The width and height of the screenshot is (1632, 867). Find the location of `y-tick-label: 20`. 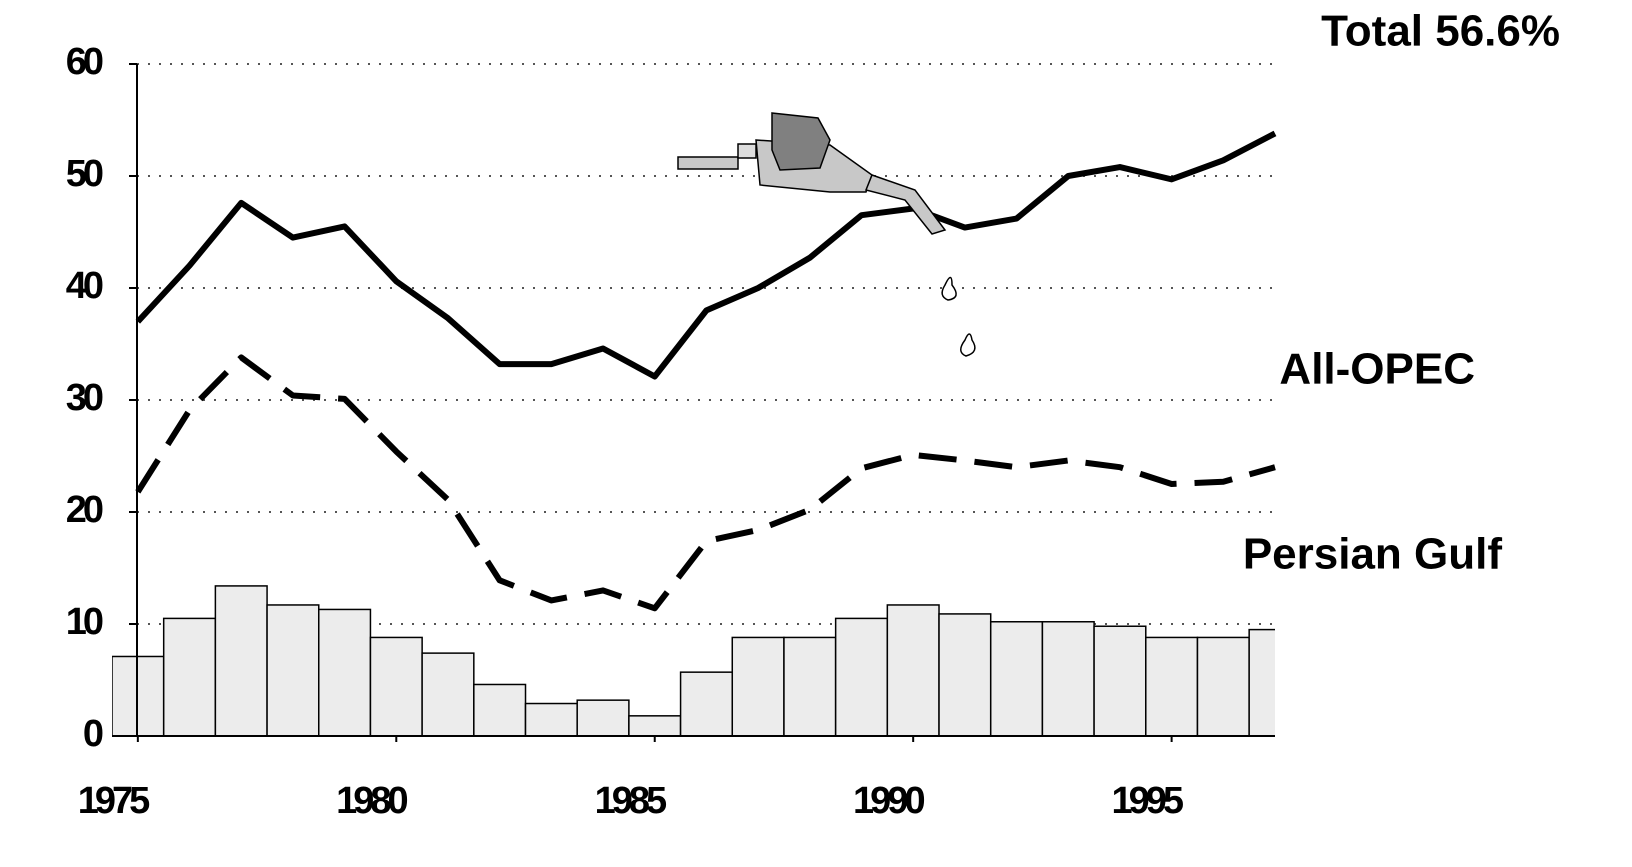

y-tick-label: 20 is located at coordinates (84, 510).